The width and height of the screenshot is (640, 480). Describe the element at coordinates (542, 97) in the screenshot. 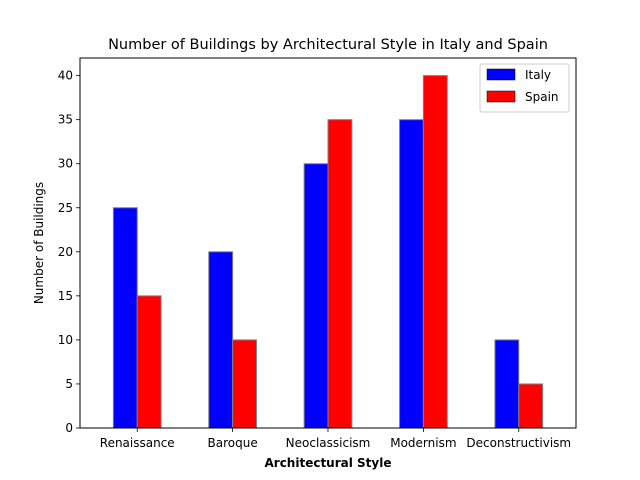

I see `legend-label-spain: Spain` at that location.